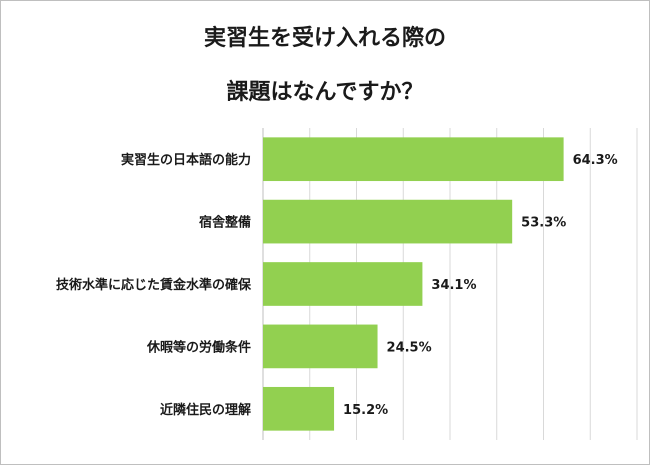 Image resolution: width=650 pixels, height=465 pixels. I want to click on category-label: 近隣住民の理解, so click(205, 410).